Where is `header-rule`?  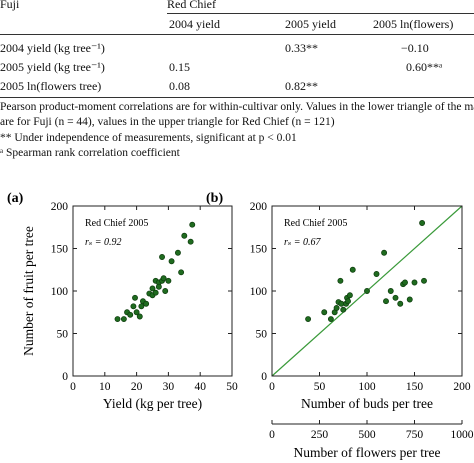 header-rule is located at coordinates (237, 34).